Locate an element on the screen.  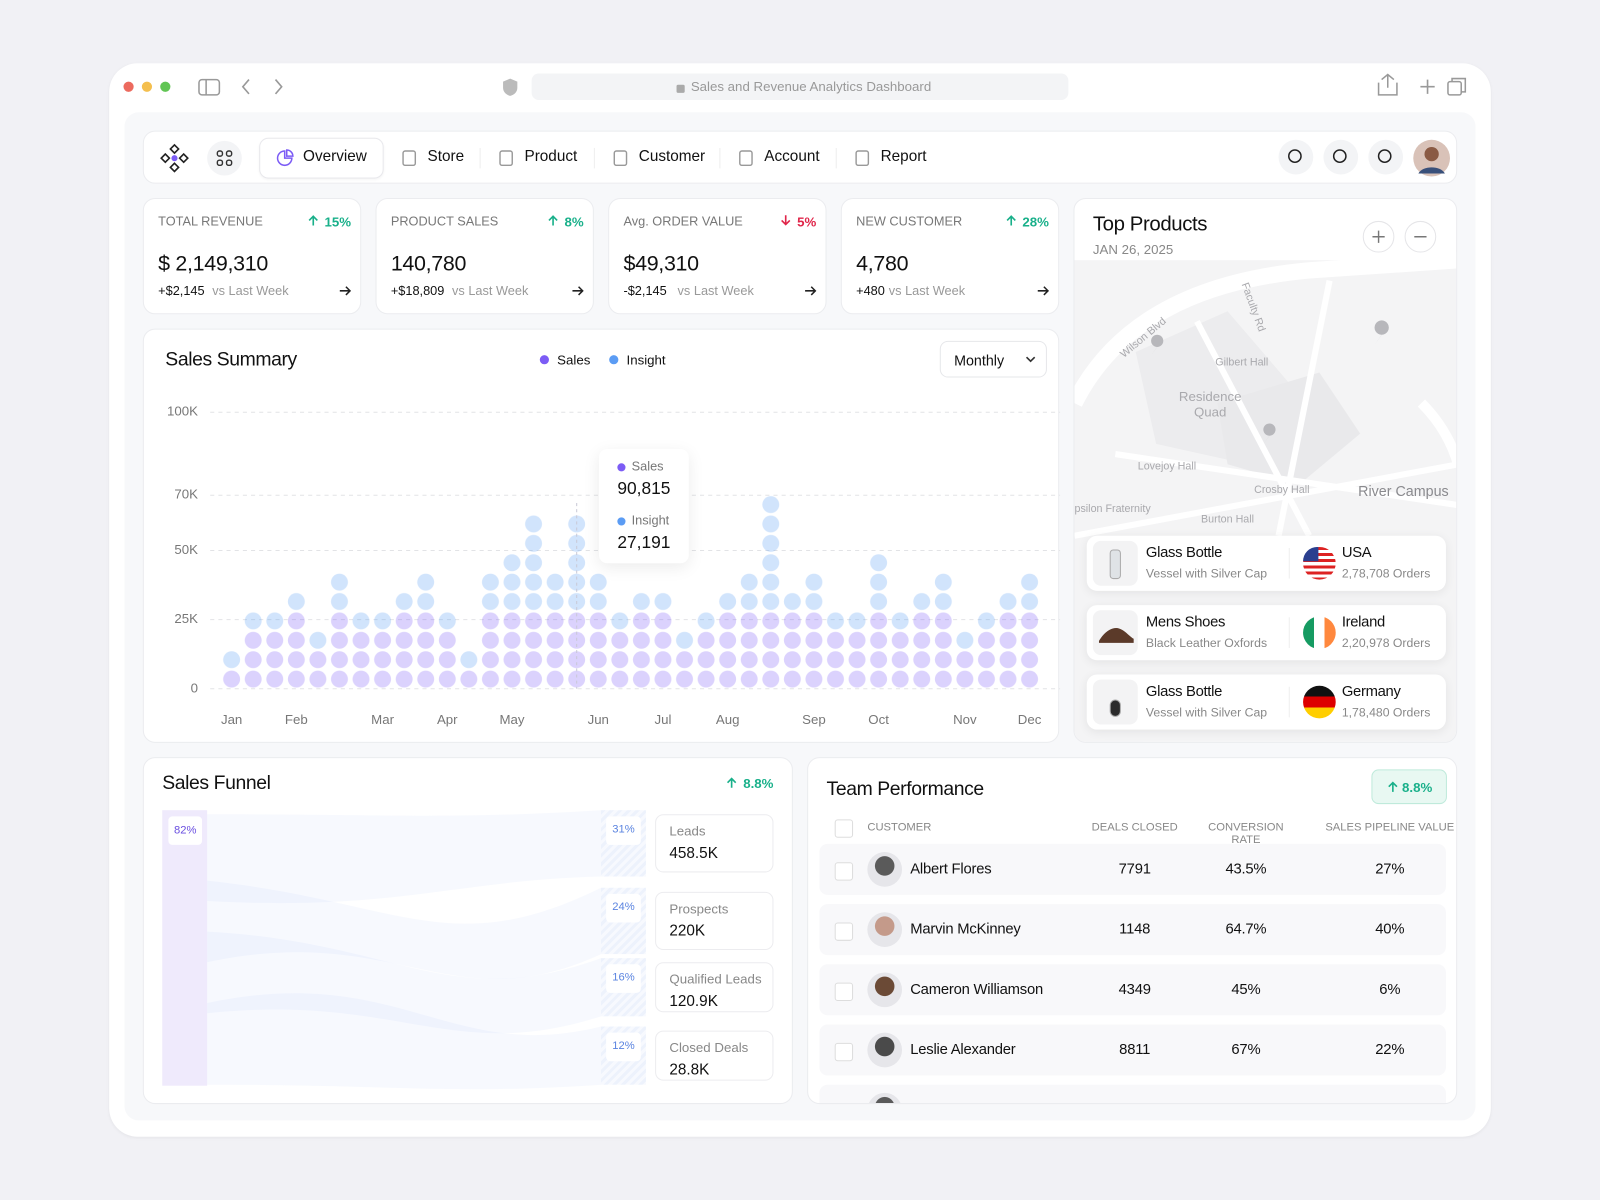
country-name: USA is located at coordinates (1356, 553).